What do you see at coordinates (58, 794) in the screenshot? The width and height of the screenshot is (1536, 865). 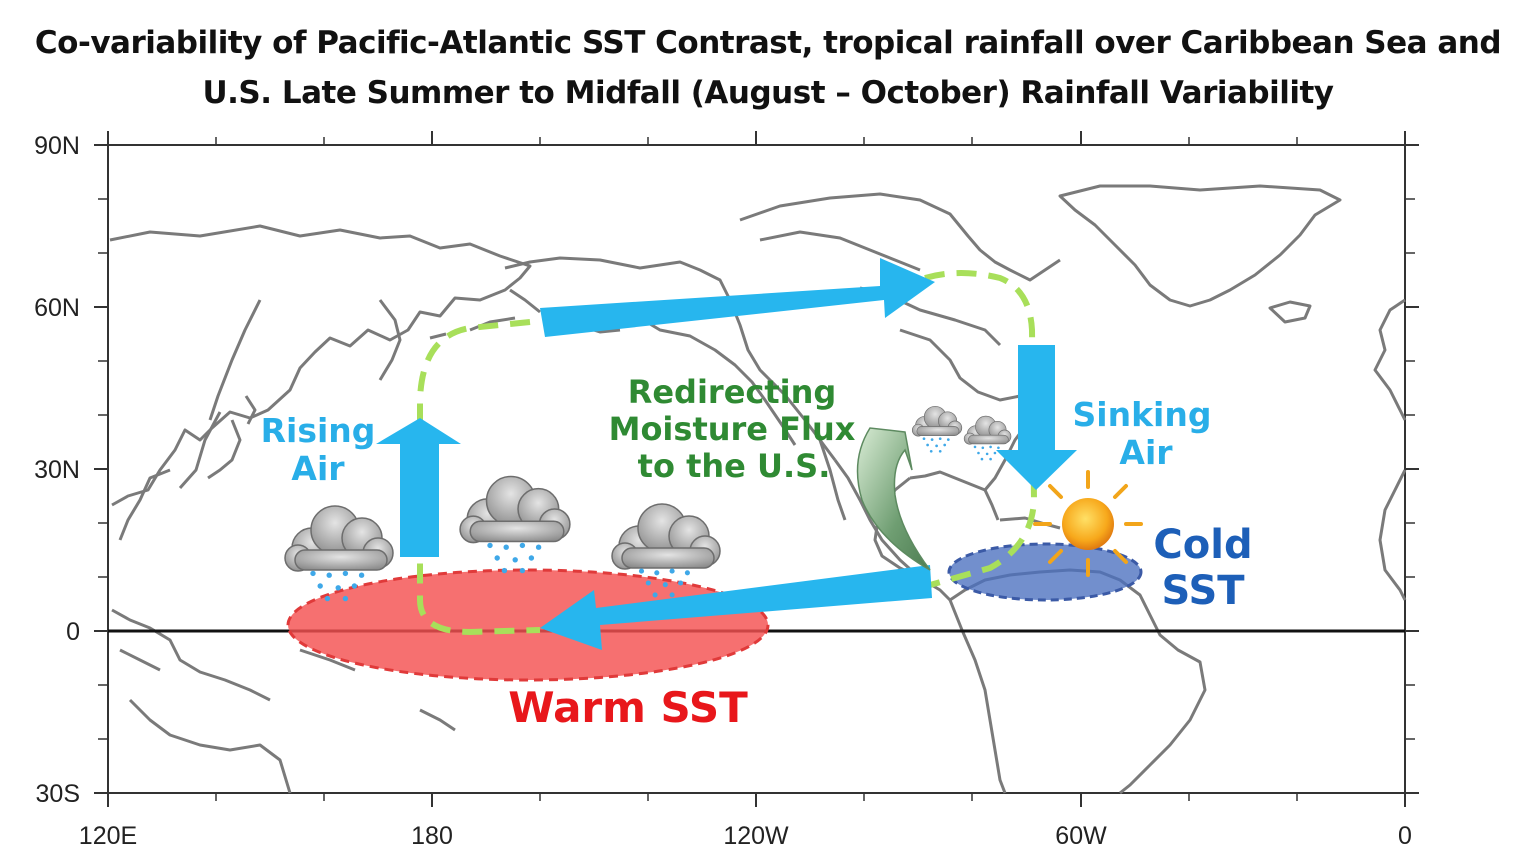 I see `lat-label-30s: 30S` at bounding box center [58, 794].